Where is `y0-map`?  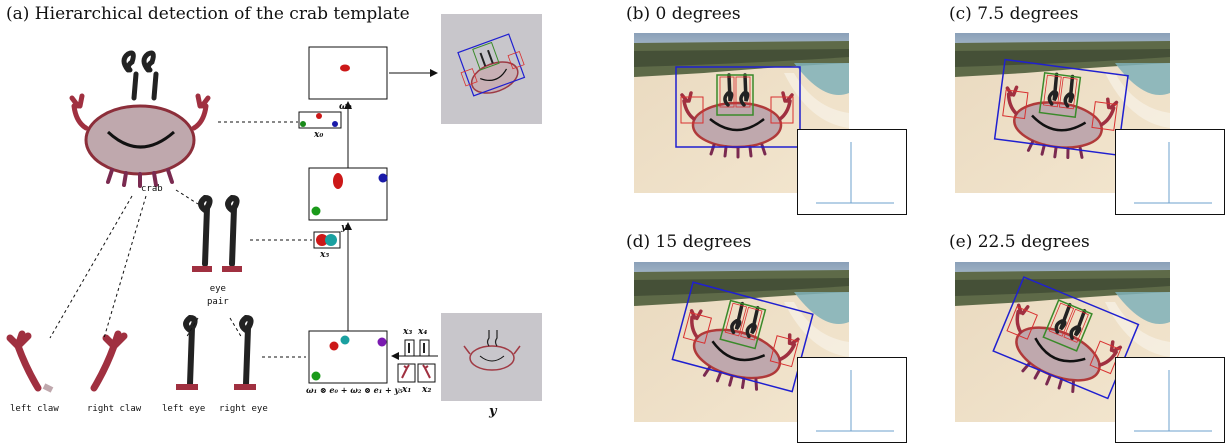
y0-map is located at coordinates (348, 194).